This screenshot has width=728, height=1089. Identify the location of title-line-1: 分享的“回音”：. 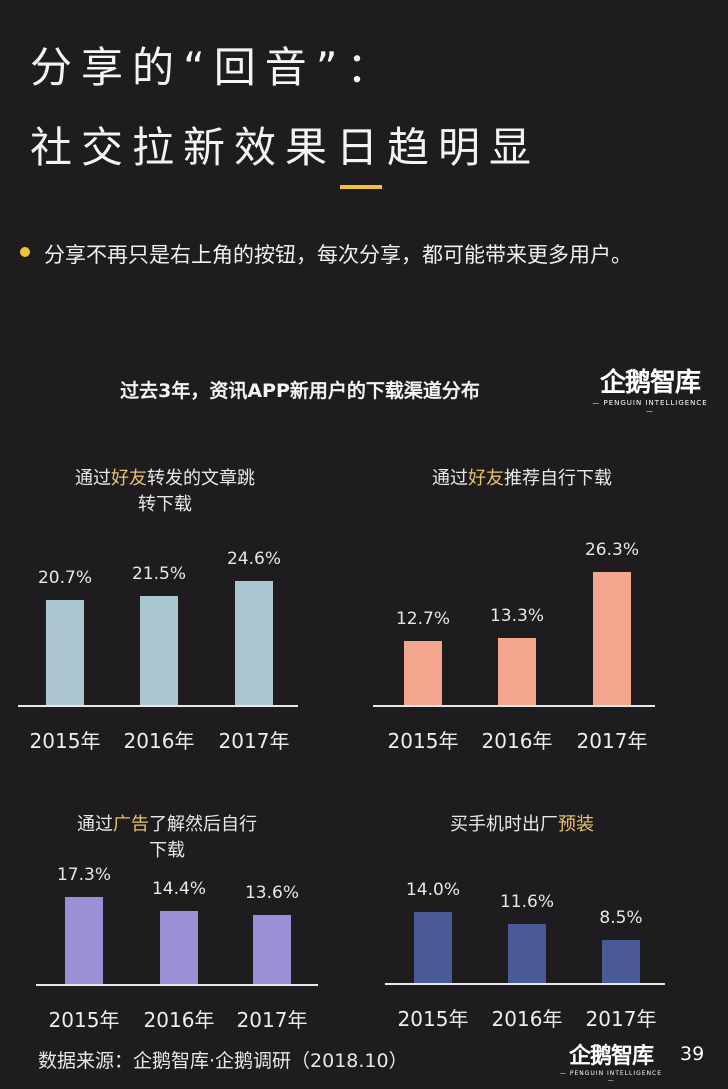
(214, 67).